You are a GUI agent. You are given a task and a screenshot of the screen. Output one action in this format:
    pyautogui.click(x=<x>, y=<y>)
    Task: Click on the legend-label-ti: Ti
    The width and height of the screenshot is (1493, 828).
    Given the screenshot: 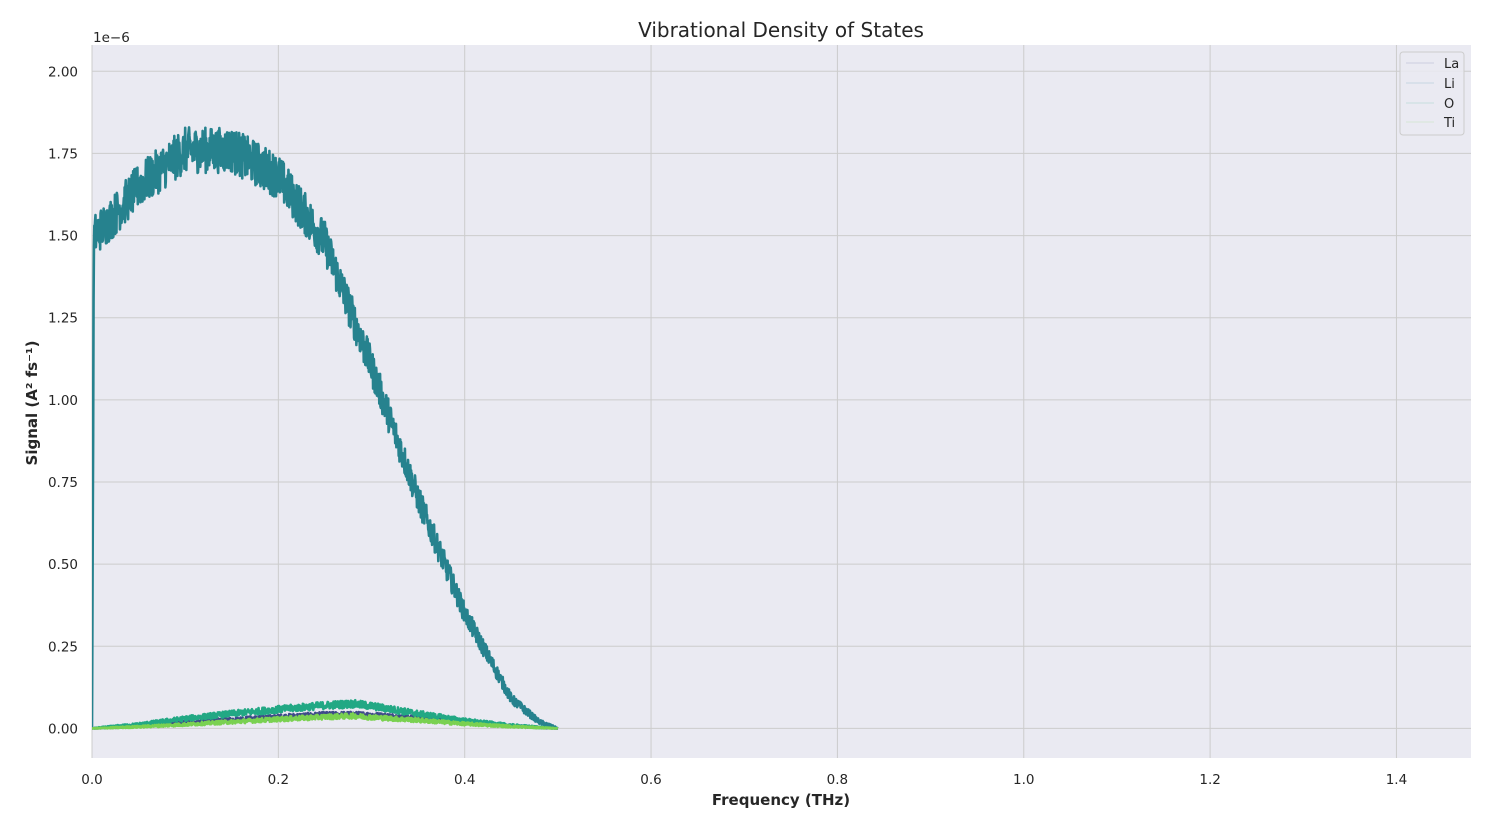 What is the action you would take?
    pyautogui.click(x=1449, y=123)
    